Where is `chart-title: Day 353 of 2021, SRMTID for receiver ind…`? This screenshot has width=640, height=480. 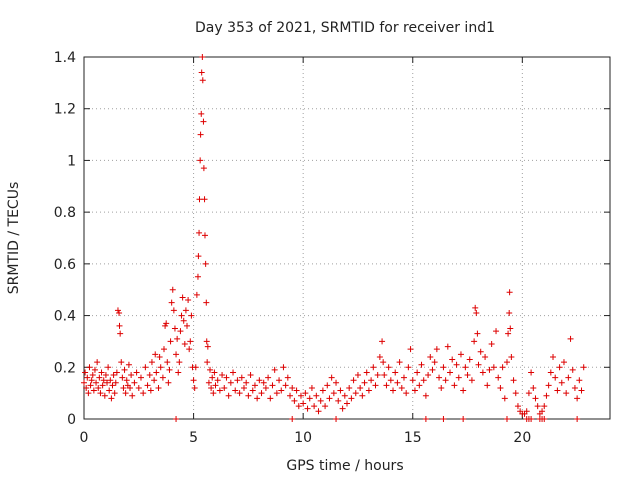 chart-title: Day 353 of 2021, SRMTID for receiver ind… is located at coordinates (345, 28).